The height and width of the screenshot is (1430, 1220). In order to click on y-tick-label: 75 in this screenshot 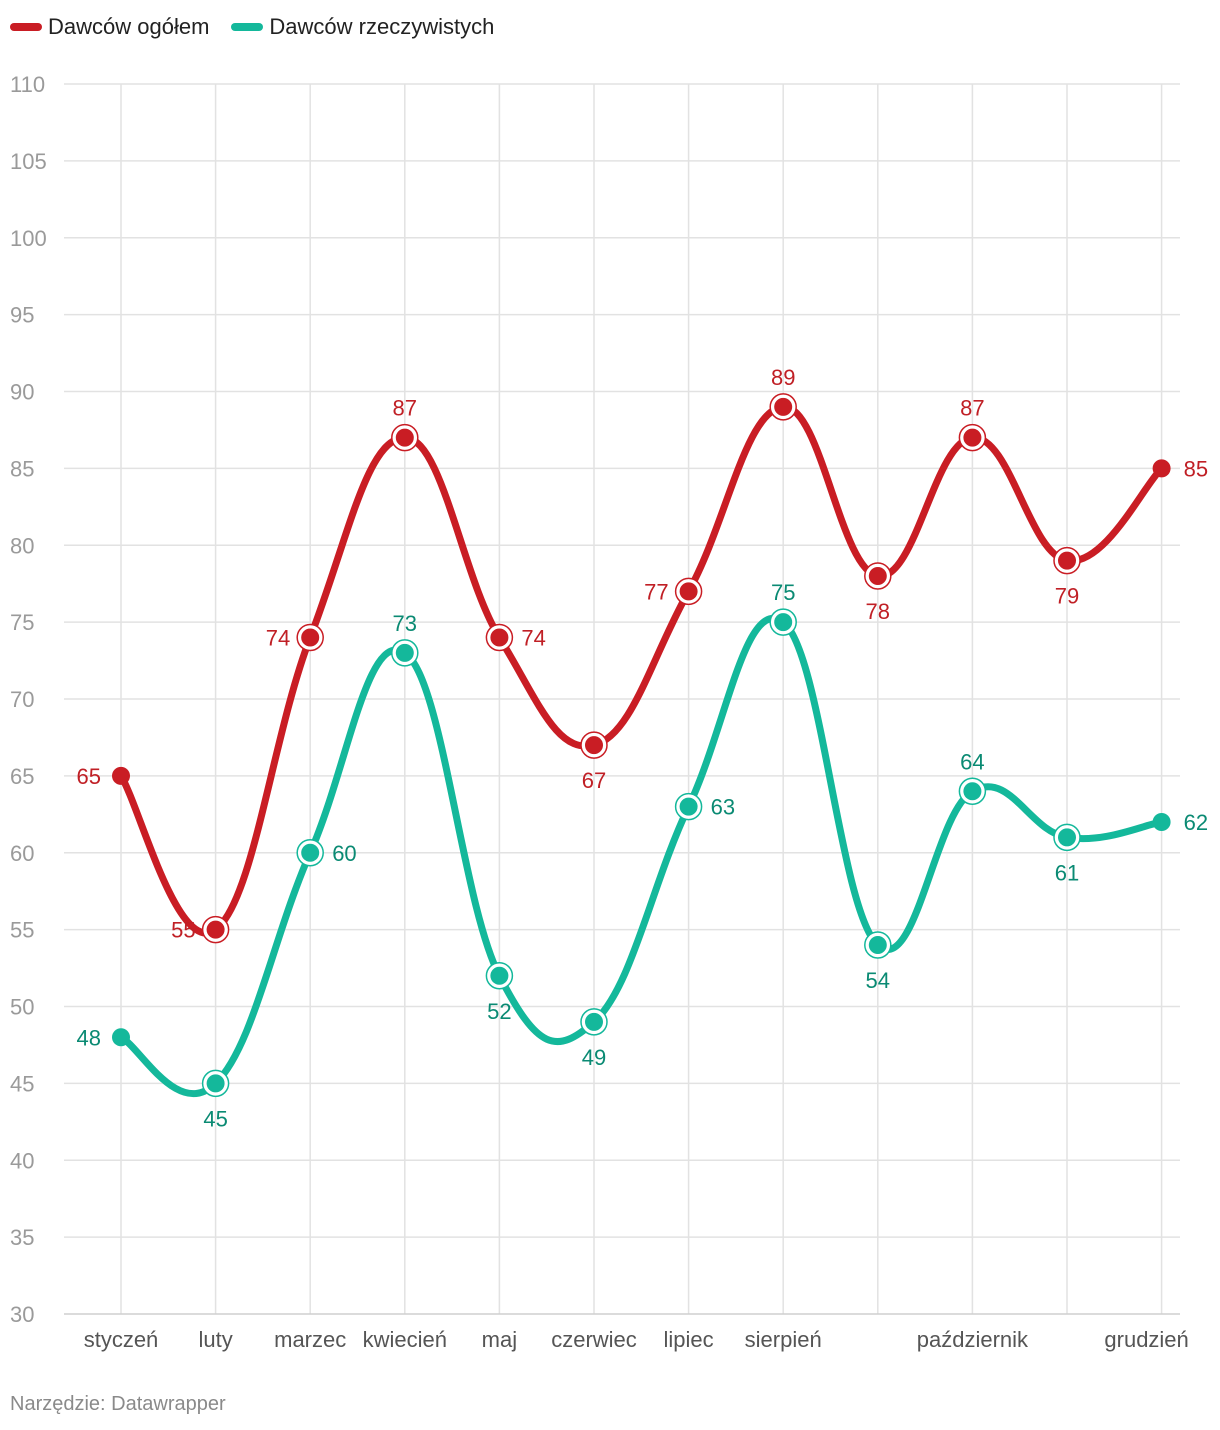, I will do `click(22, 622)`.